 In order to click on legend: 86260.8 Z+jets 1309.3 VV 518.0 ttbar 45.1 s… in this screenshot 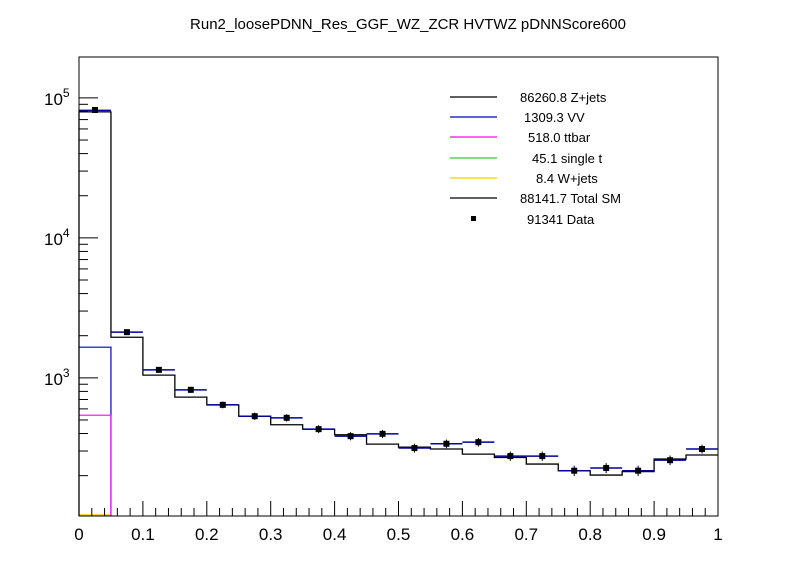, I will do `click(535, 158)`.